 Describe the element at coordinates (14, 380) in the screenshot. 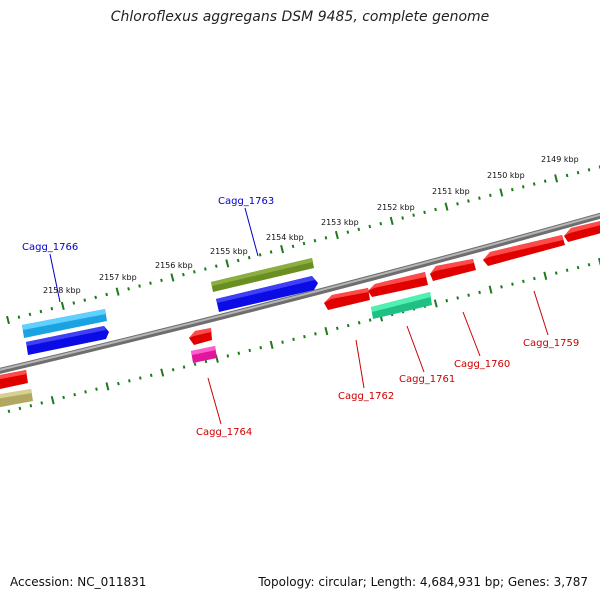

I see `reverse-gene-left-edge-red` at that location.